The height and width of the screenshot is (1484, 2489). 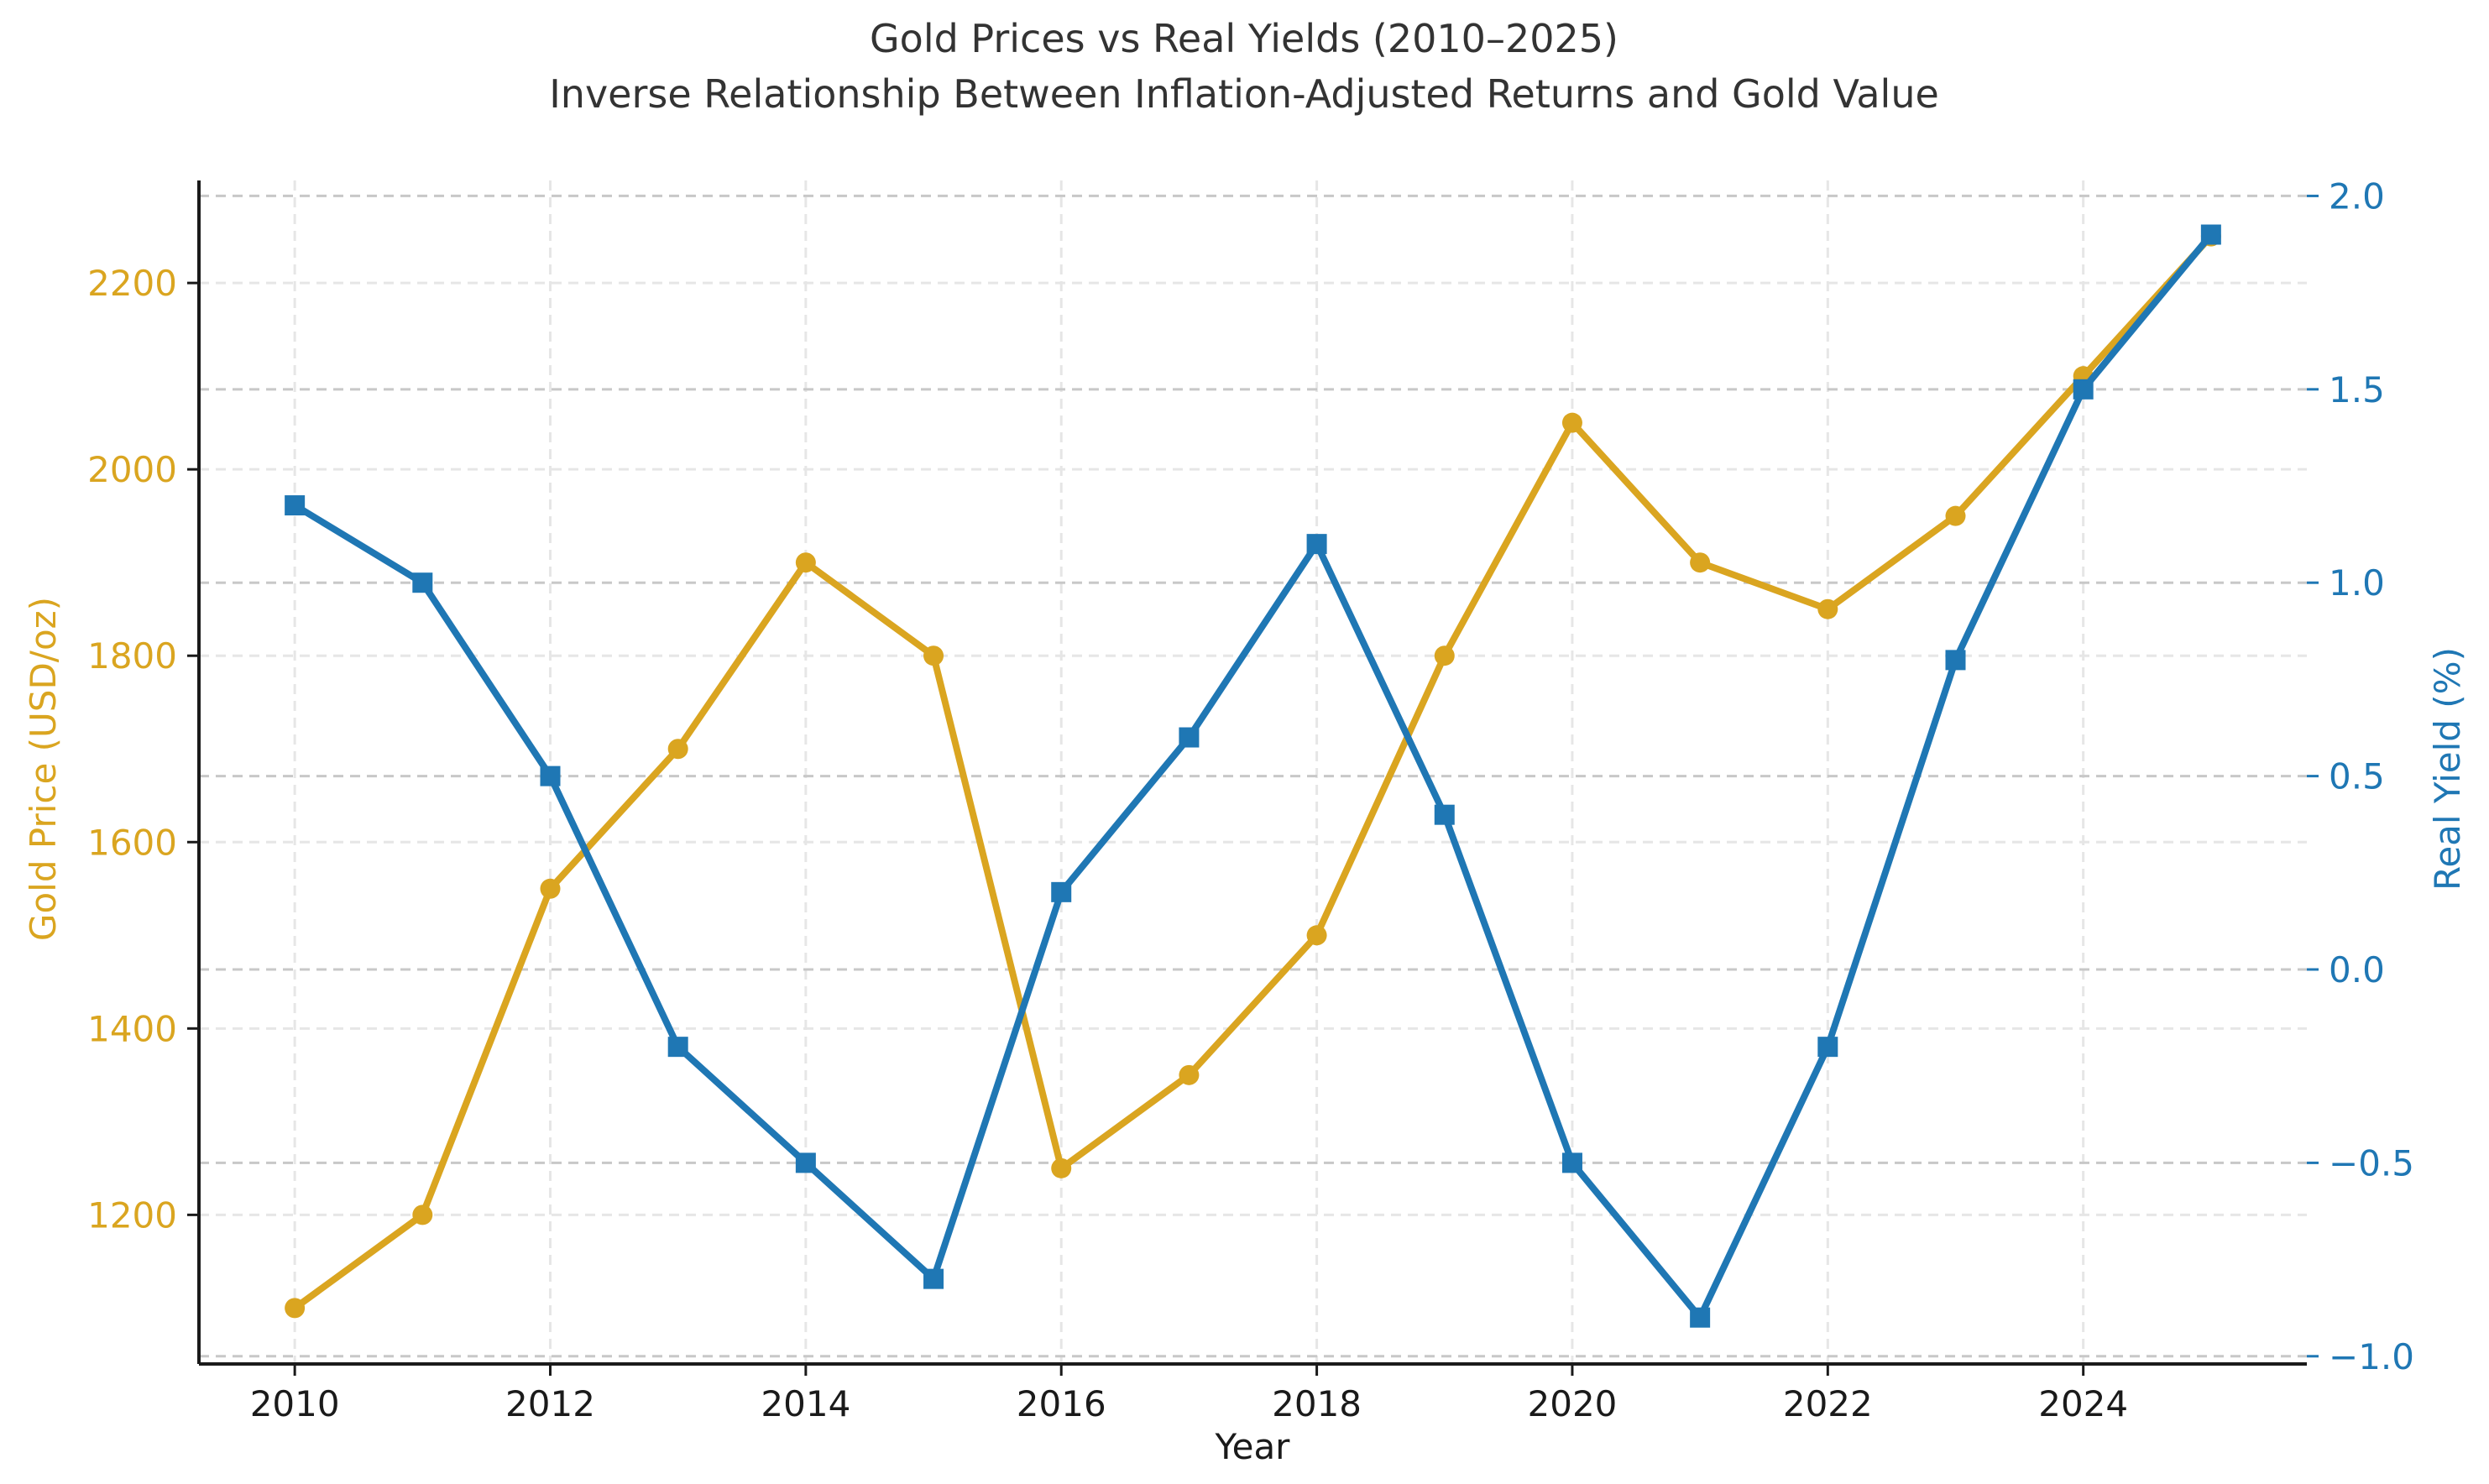 What do you see at coordinates (43, 769) in the screenshot?
I see `left-axis-label: Gold Price (USD/oz)` at bounding box center [43, 769].